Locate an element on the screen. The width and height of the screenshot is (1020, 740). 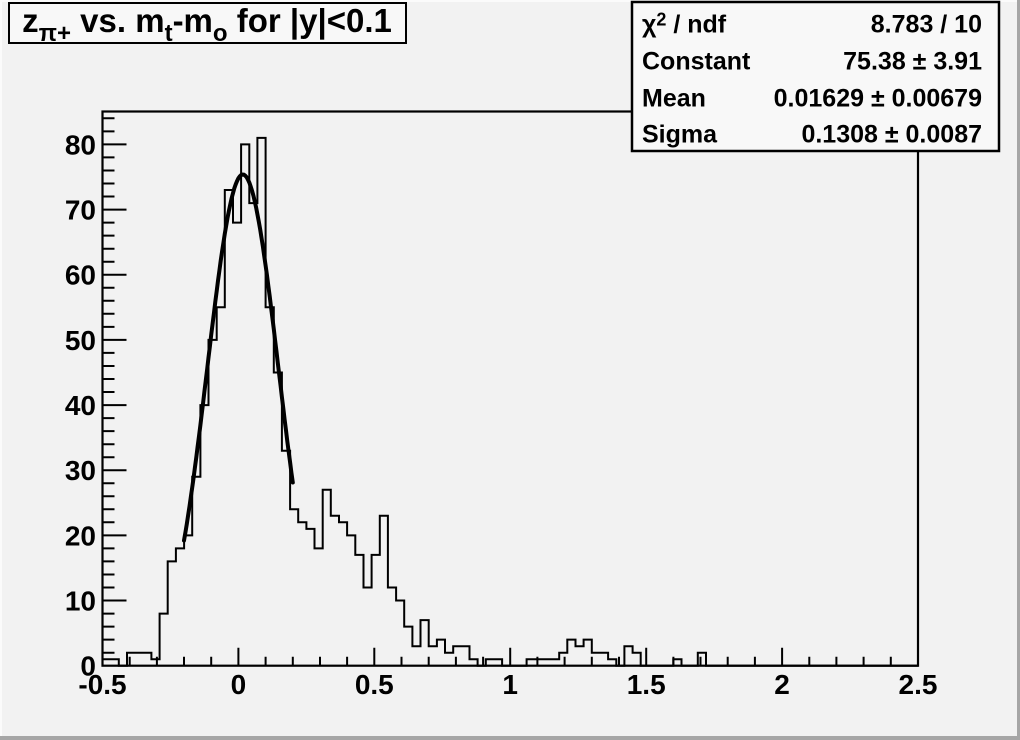
svg-text: 50 is located at coordinates (80, 340).